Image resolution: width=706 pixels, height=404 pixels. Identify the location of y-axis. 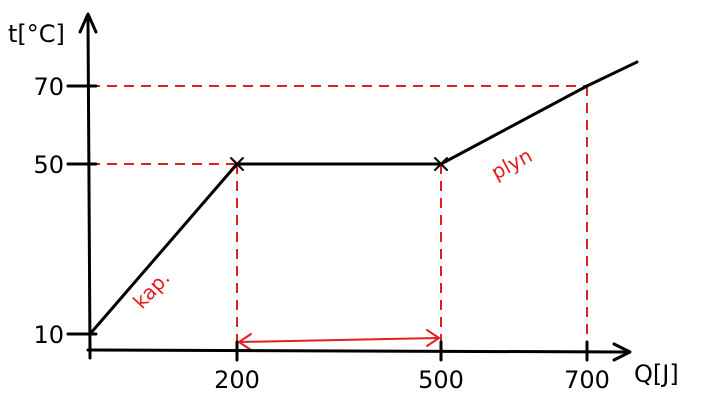
(89, 186).